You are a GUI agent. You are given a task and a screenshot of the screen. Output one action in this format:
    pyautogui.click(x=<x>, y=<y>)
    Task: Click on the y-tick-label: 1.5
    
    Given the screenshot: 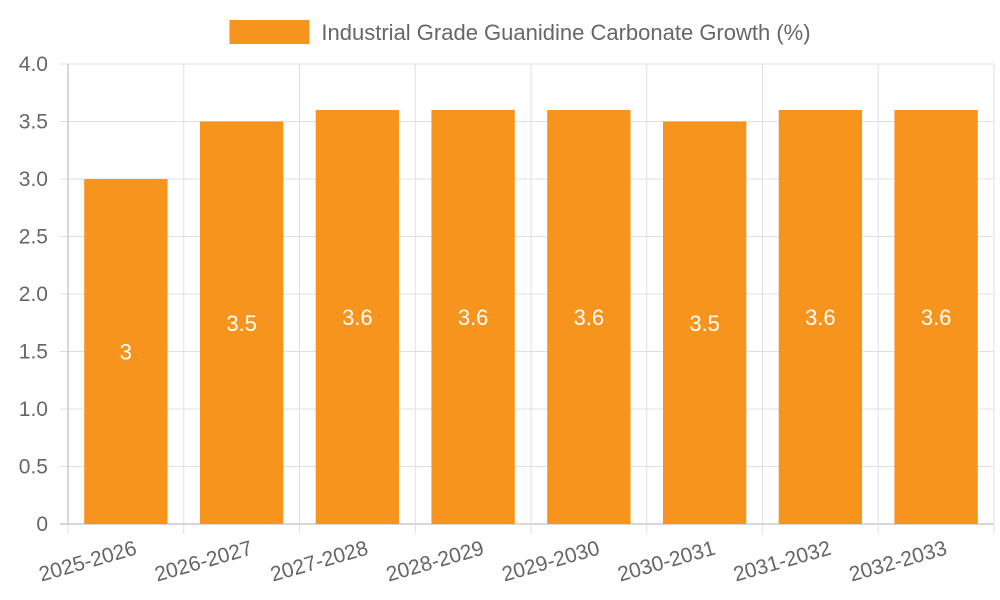 What is the action you would take?
    pyautogui.click(x=33, y=352)
    